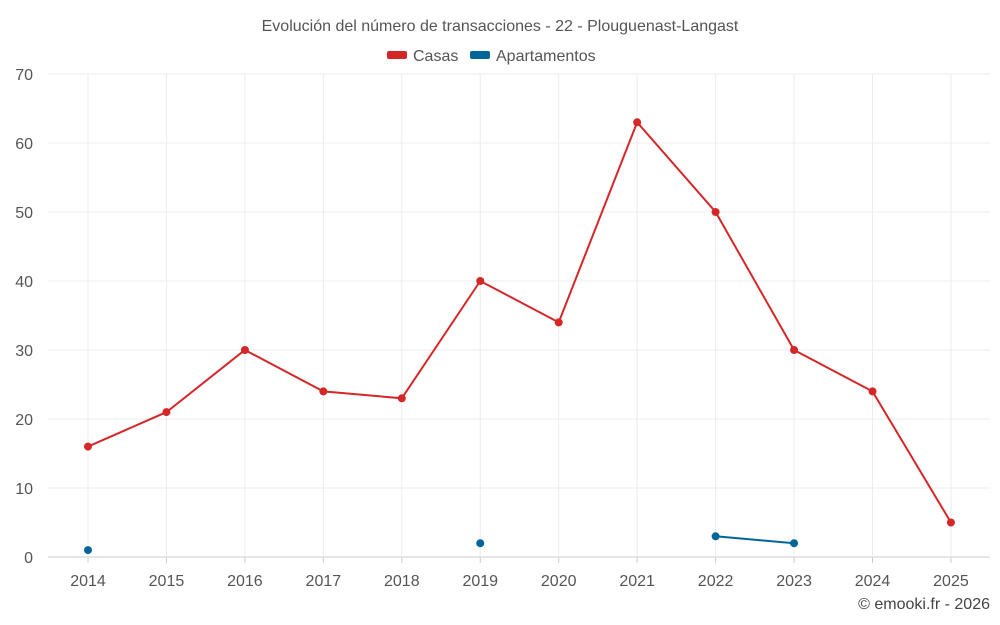 This screenshot has width=1000, height=625. What do you see at coordinates (24, 317) in the screenshot?
I see `y-axis: 0 10 20 30 40 50 60 70` at bounding box center [24, 317].